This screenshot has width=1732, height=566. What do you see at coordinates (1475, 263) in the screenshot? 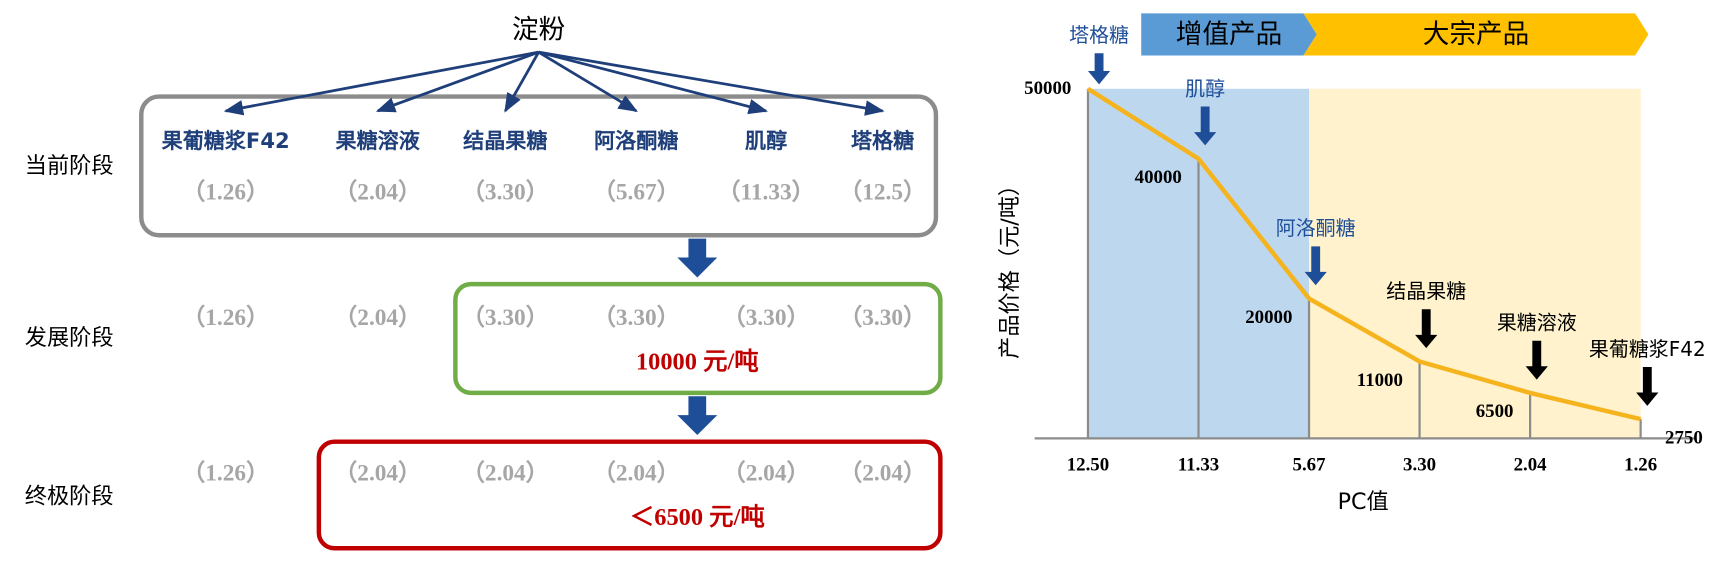
I see `region-shade` at bounding box center [1475, 263].